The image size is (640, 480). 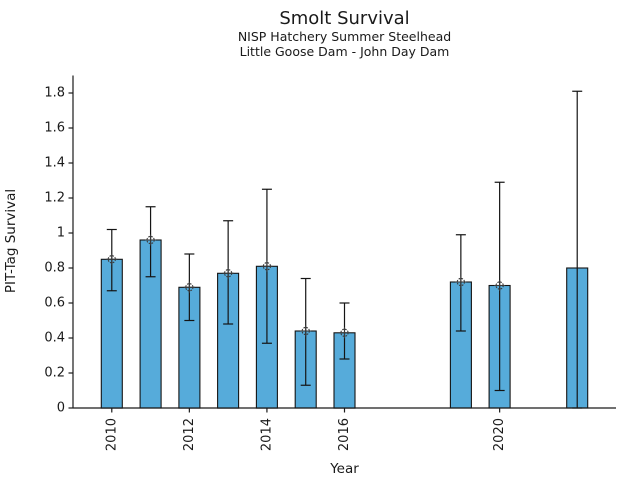 I want to click on y-tick-label: 0.6, so click(x=54, y=303).